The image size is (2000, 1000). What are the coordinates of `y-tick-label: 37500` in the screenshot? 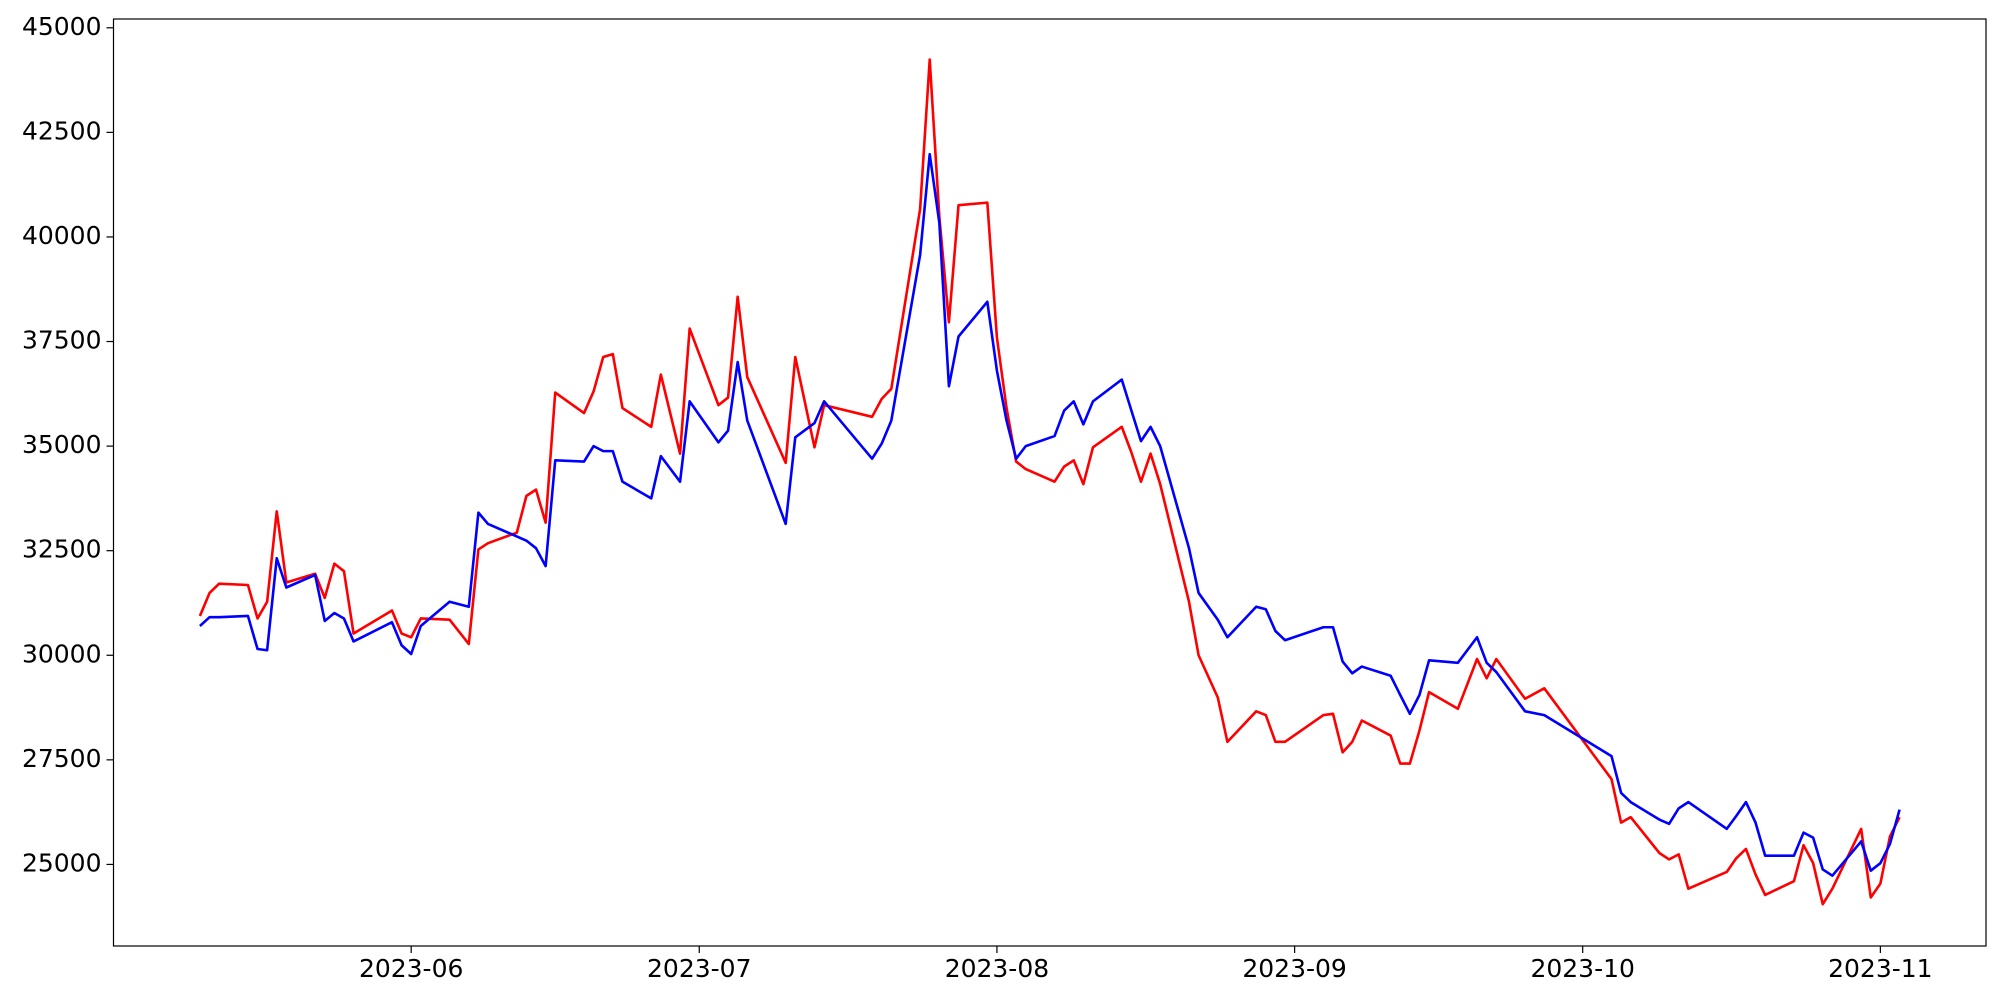 It's located at (62, 340).